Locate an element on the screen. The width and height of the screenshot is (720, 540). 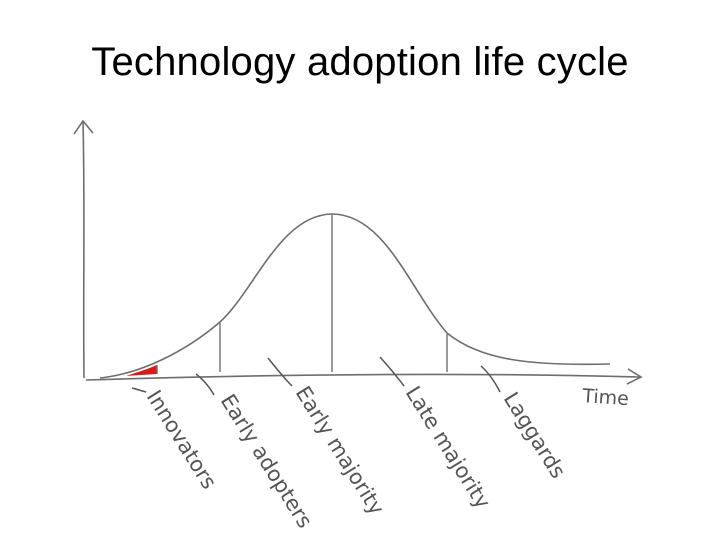
leader-early-adopters is located at coordinates (205, 384).